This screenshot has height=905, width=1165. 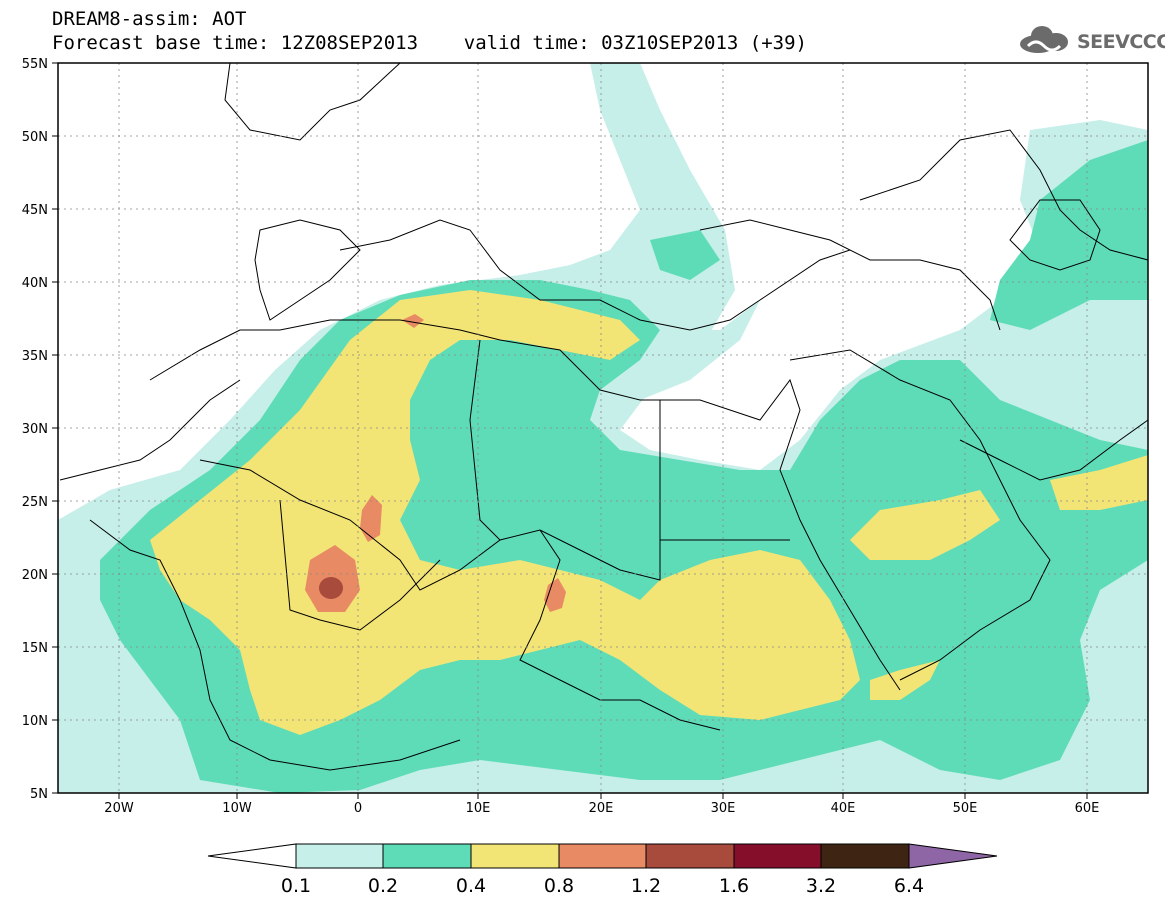 I want to click on map-title: DREAM8-assim: AOT, so click(x=149, y=19).